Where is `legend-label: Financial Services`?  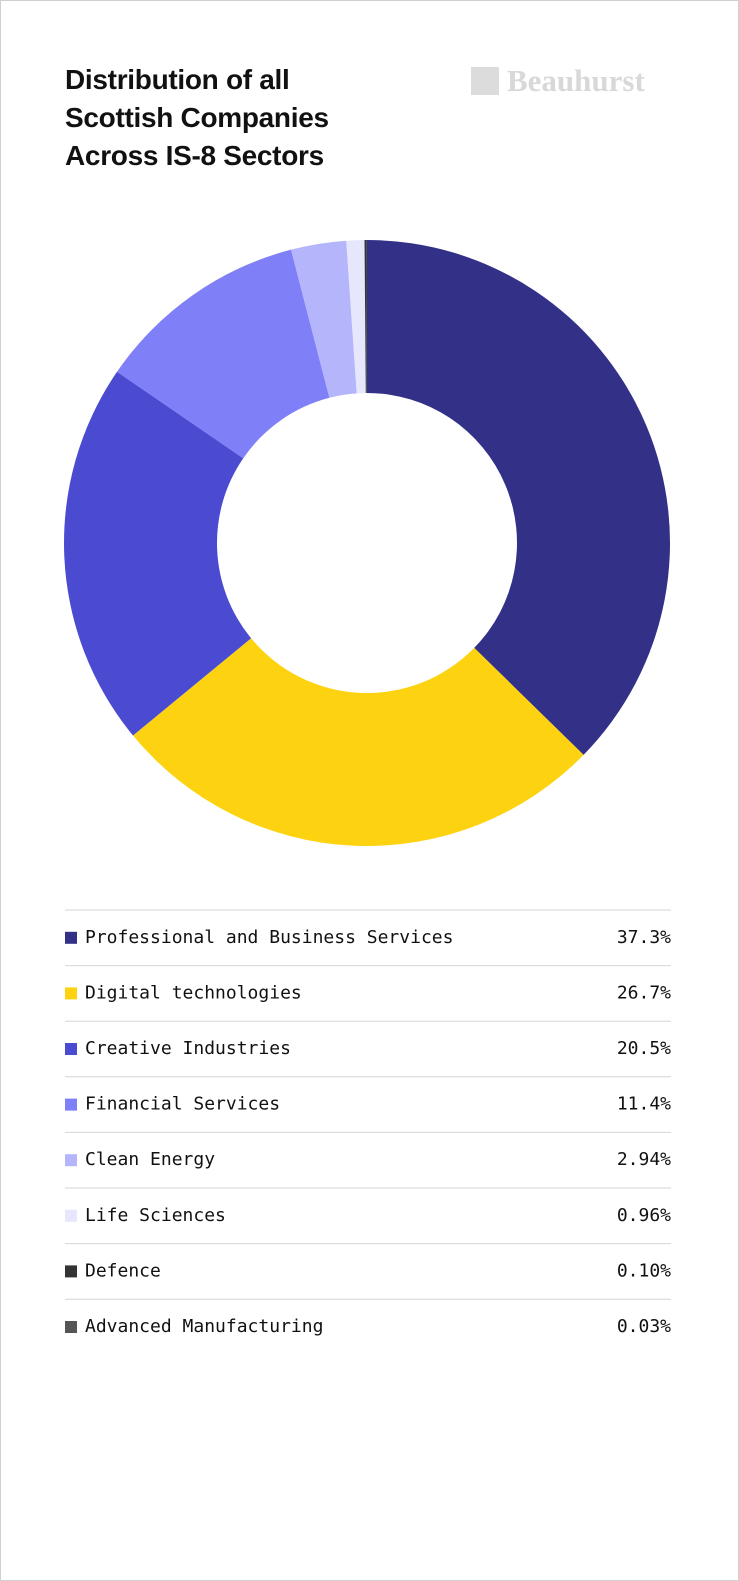
legend-label: Financial Services is located at coordinates (182, 1104).